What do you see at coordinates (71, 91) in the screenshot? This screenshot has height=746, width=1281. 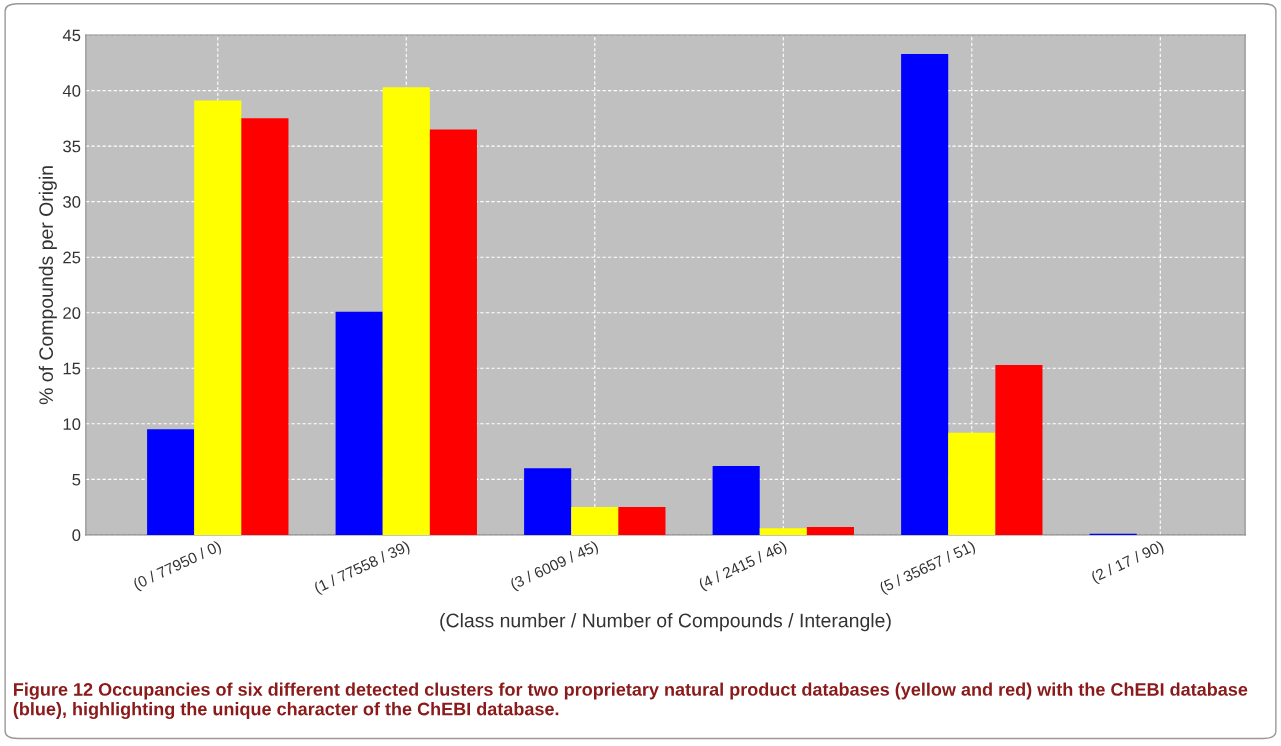 I see `y-tick-label: 40` at bounding box center [71, 91].